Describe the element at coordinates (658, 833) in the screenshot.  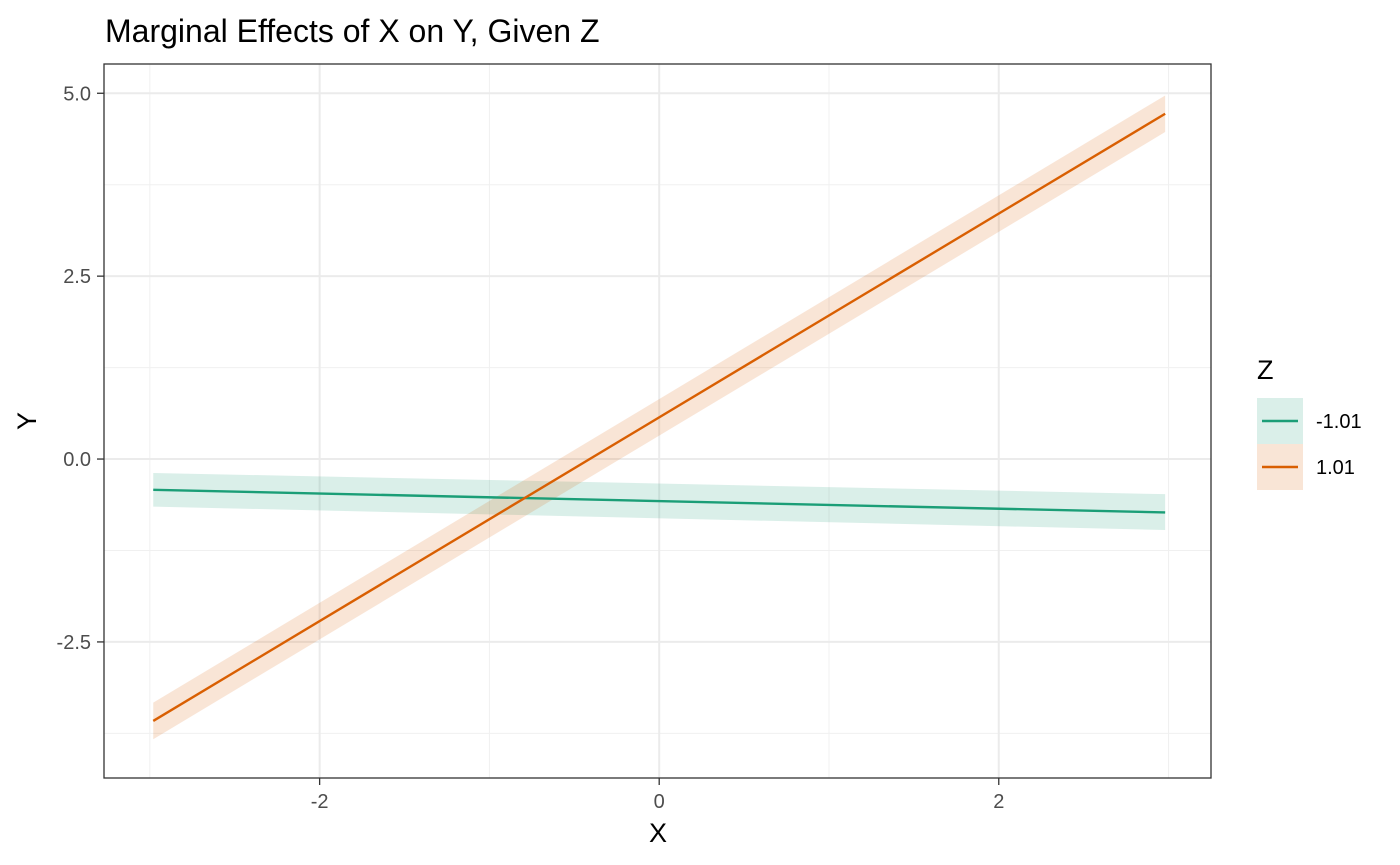
I see `x-axis-title: X` at that location.